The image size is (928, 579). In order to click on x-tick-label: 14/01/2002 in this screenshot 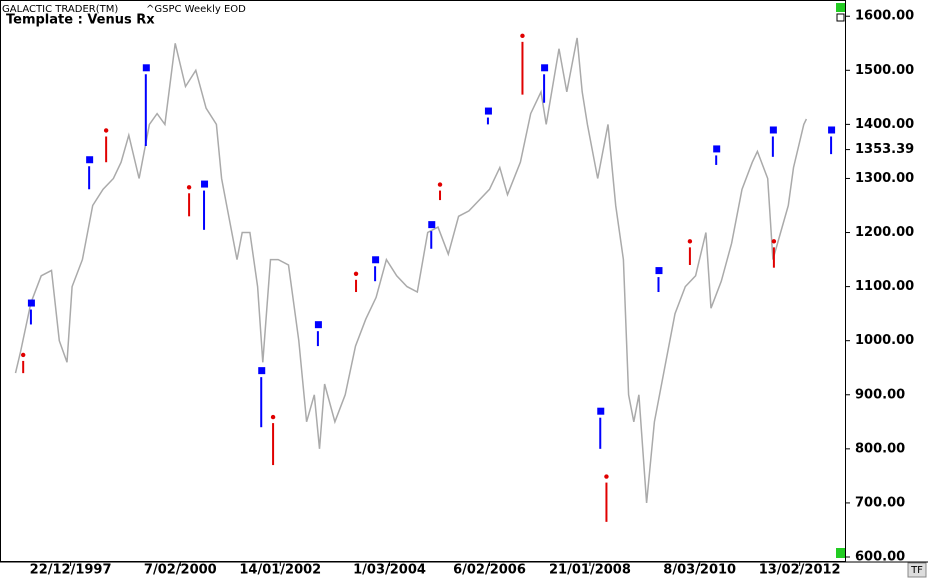, I will do `click(280, 570)`.